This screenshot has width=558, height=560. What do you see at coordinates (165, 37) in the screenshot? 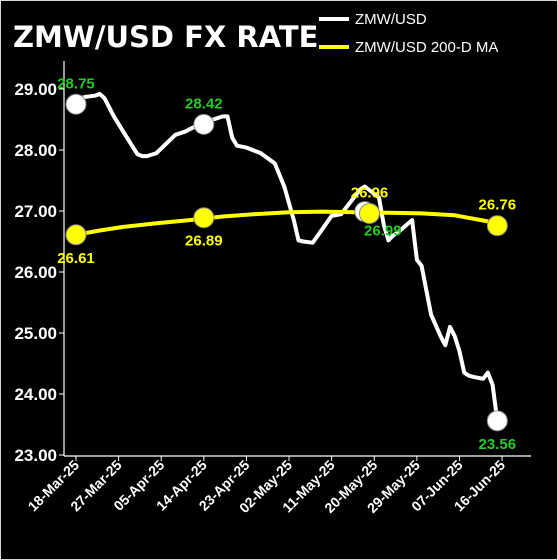
I see `chart-title: ZMW/USD FX RATE` at bounding box center [165, 37].